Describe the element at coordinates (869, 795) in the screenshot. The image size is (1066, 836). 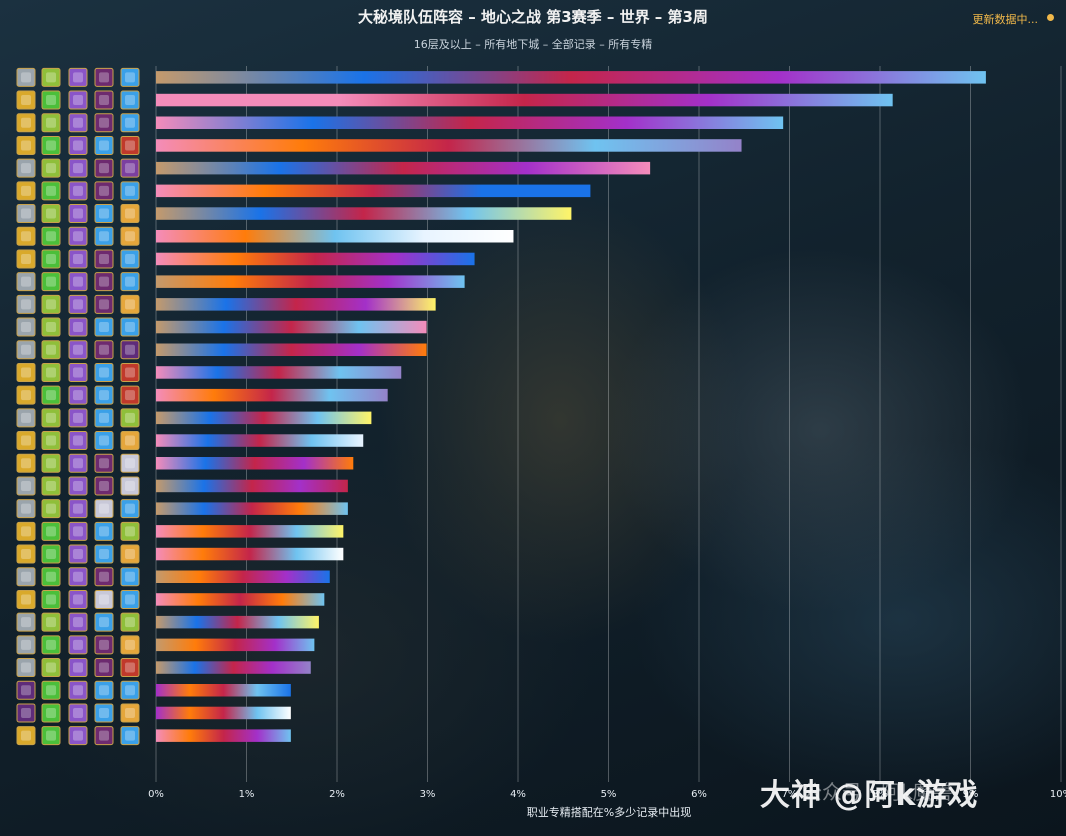
I see `watermark: 大神 @阿k游戏` at that location.